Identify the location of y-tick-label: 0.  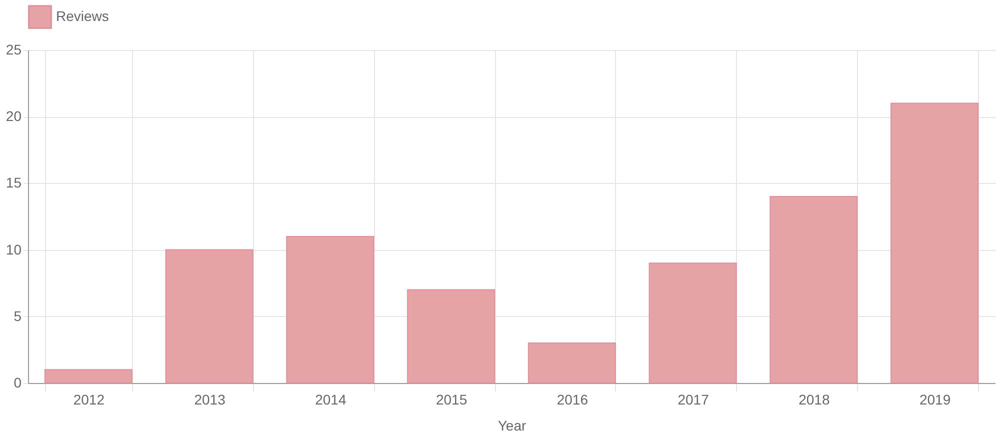
(18, 382).